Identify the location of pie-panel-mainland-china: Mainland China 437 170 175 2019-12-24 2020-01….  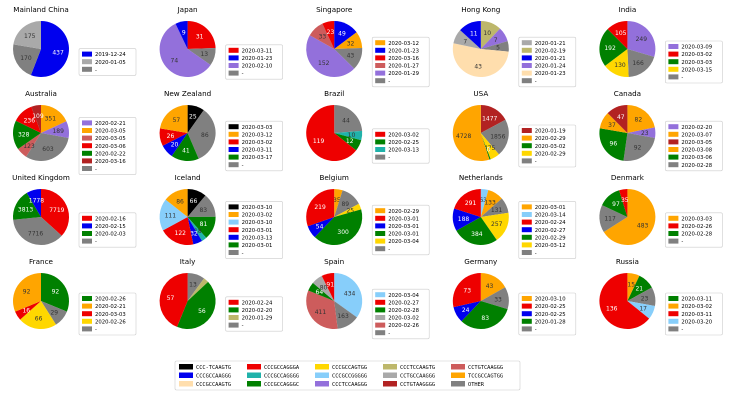
(74, 41).